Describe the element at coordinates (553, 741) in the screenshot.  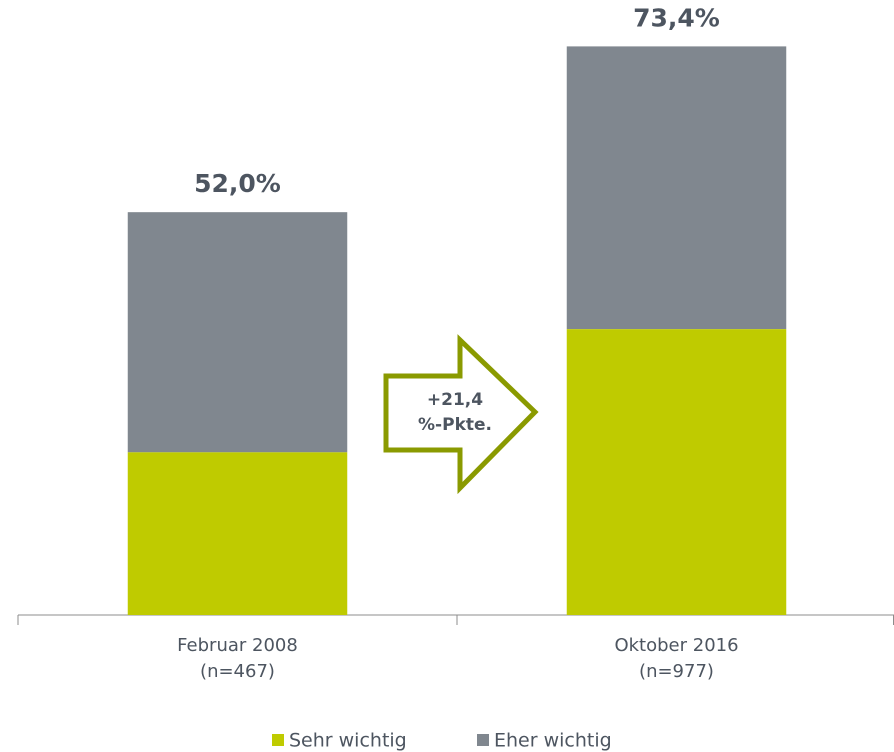
I see `legend-label: Eher wichtig` at that location.